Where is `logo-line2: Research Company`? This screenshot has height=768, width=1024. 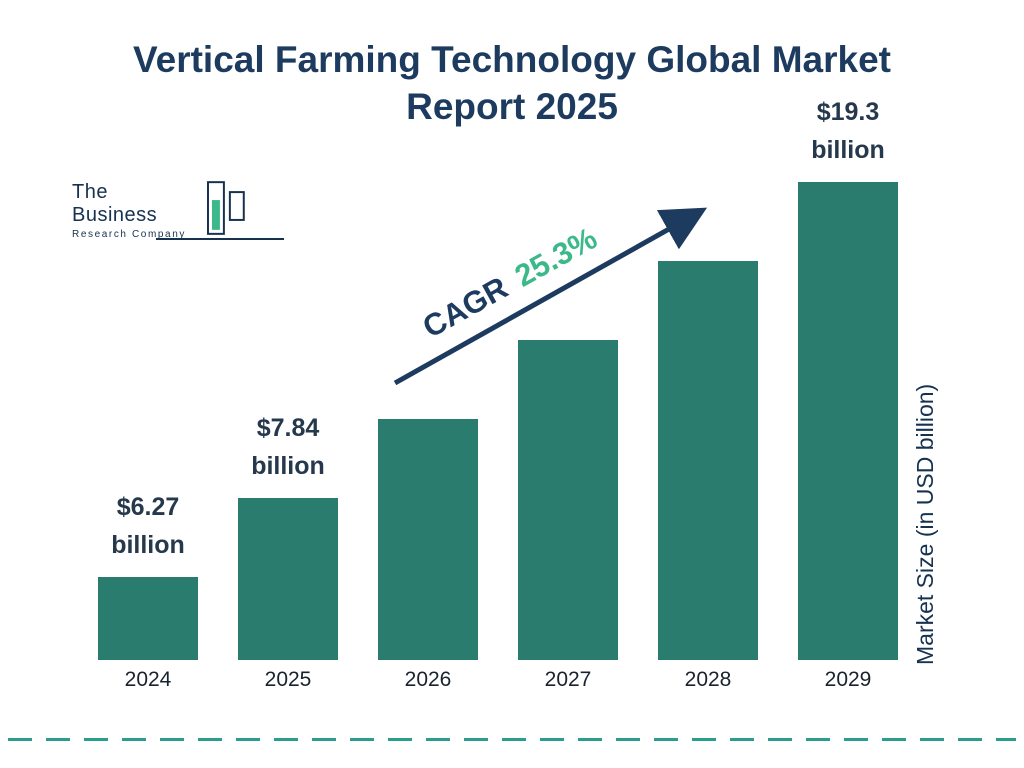
logo-line2: Research Company is located at coordinates (129, 234).